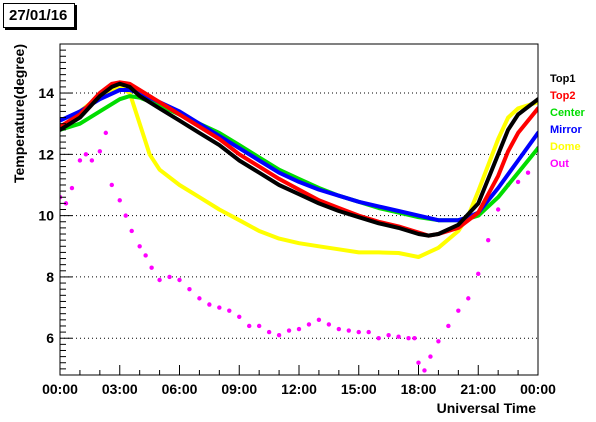 The width and height of the screenshot is (596, 422). I want to click on y-tick-label: 8, so click(50, 277).